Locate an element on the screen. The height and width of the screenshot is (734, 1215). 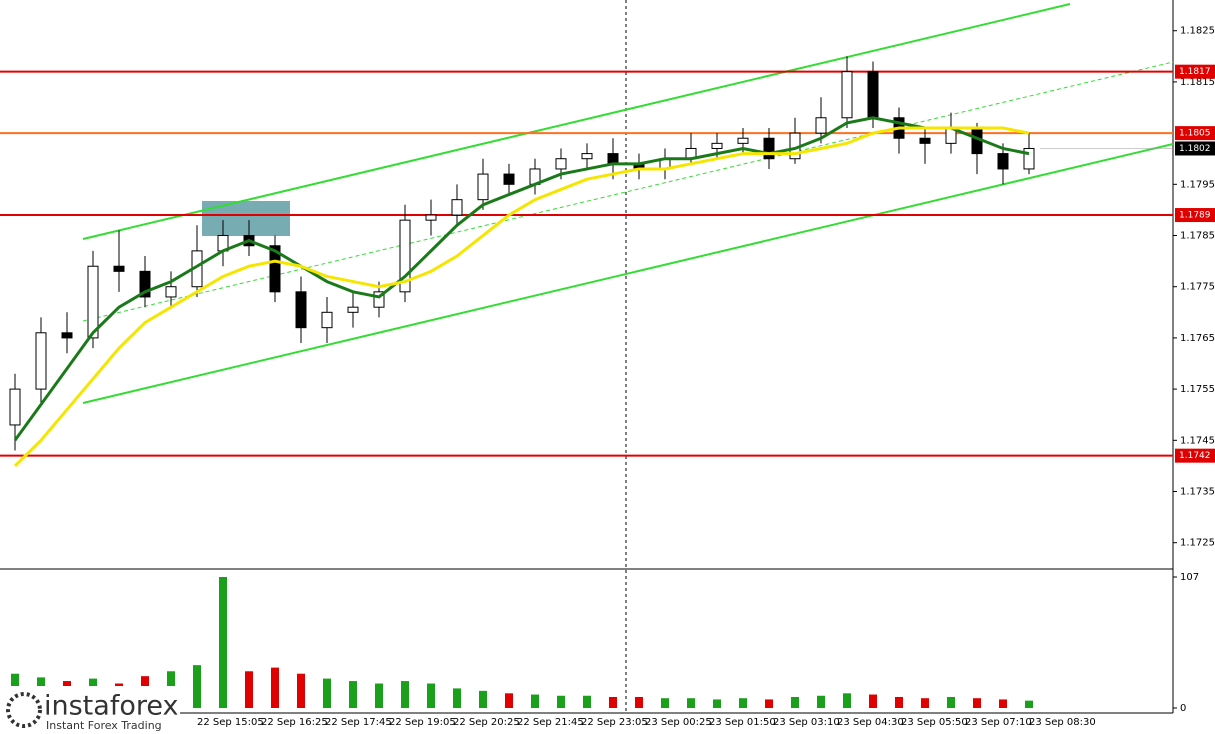
y-tick-label: 1.1745 is located at coordinates (1197, 440).